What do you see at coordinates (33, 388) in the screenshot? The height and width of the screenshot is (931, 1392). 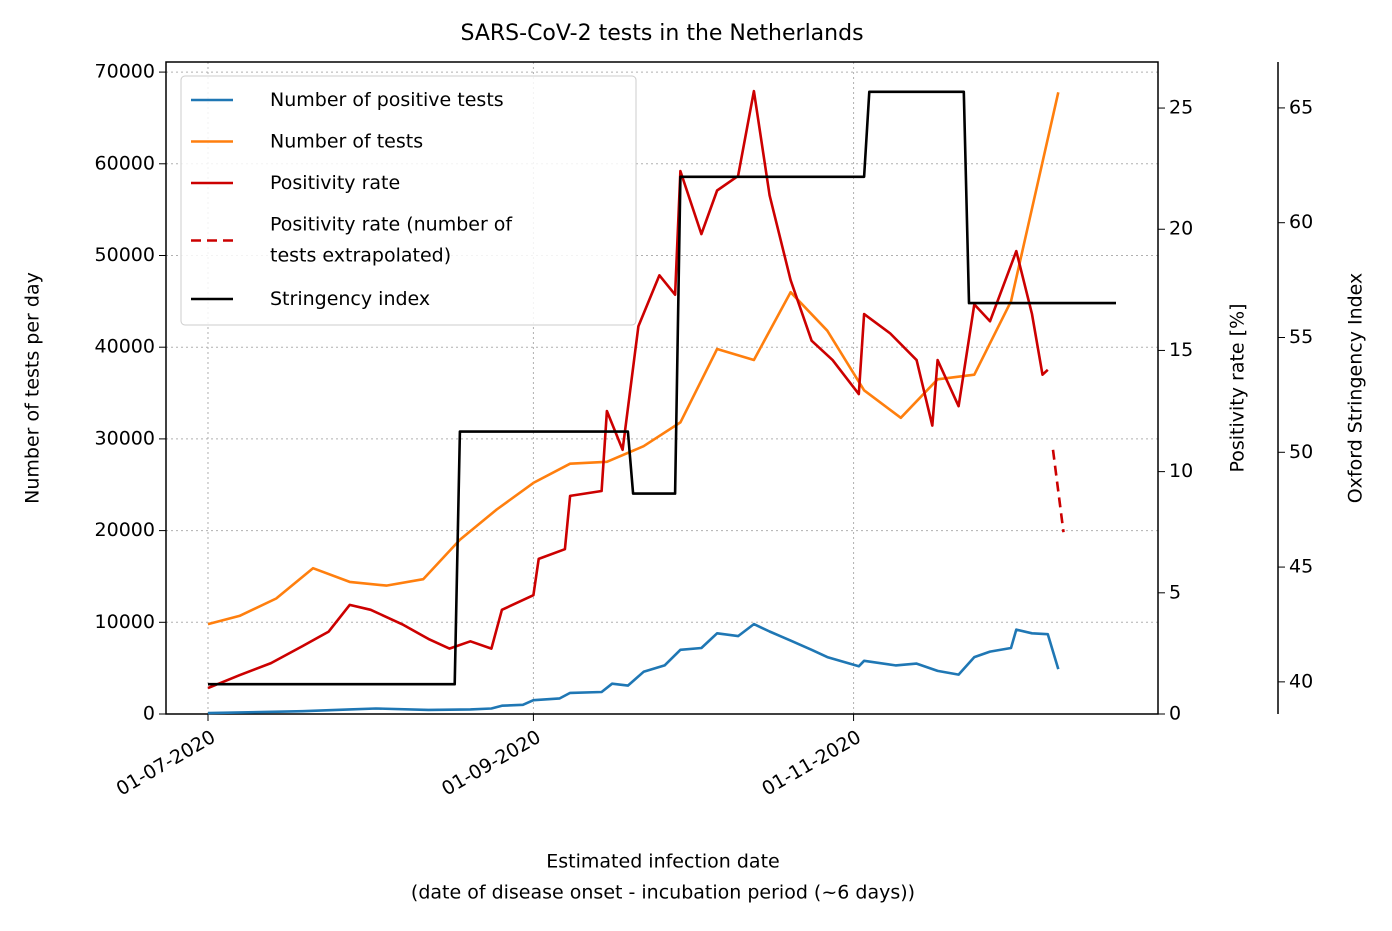 I see `y-axis-label: Number of tests per day` at bounding box center [33, 388].